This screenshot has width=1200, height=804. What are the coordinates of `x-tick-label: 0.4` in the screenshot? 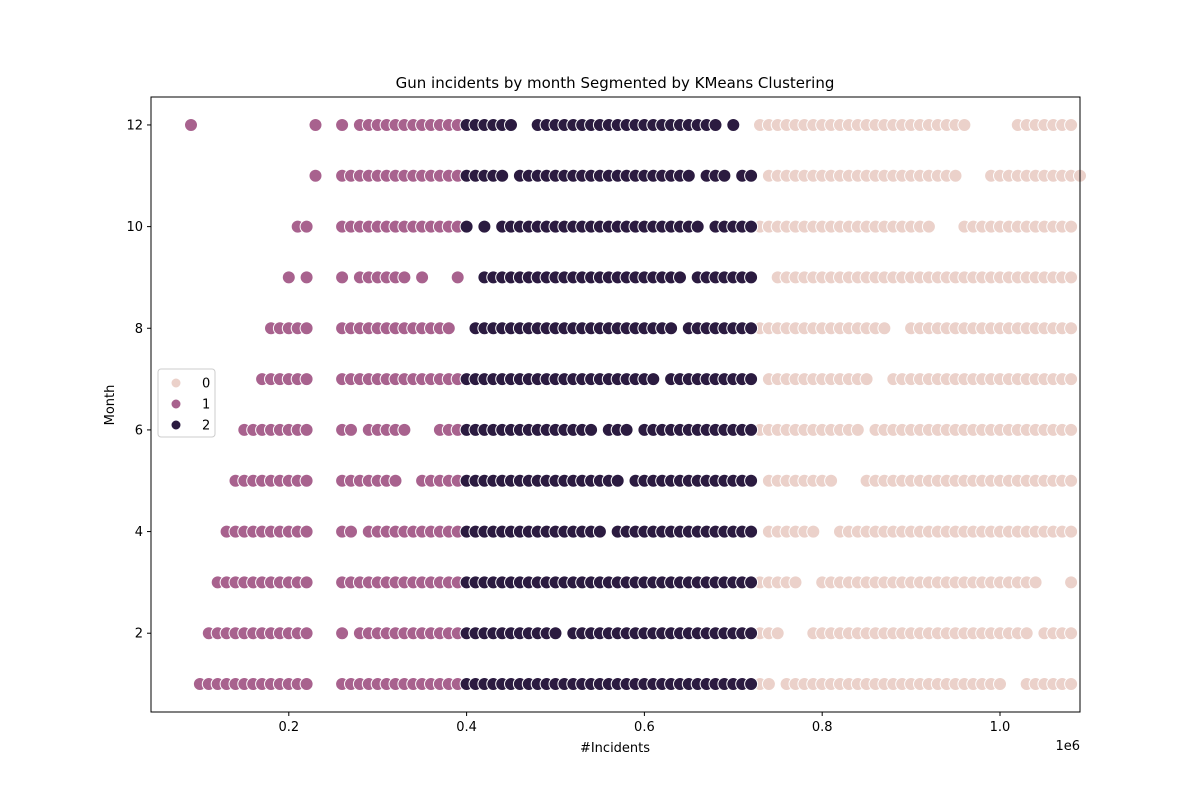 It's located at (466, 727).